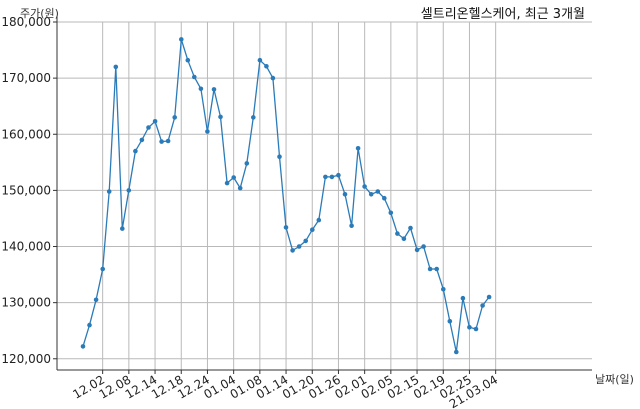 The width and height of the screenshot is (640, 409). I want to click on y-tick-label: 160,000, so click(26, 134).